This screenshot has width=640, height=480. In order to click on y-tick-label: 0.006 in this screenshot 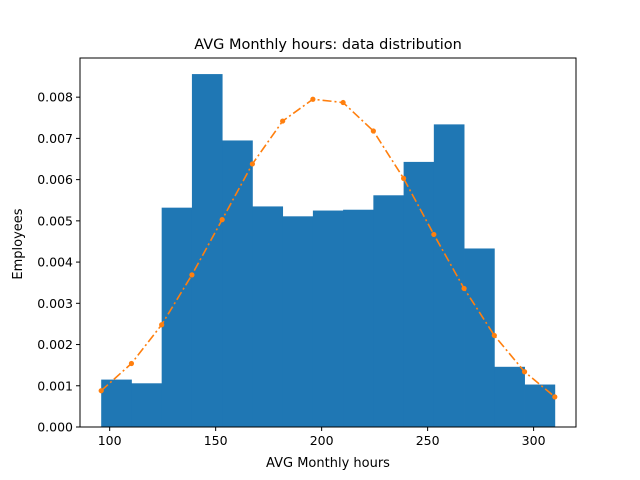, I will do `click(55, 179)`.